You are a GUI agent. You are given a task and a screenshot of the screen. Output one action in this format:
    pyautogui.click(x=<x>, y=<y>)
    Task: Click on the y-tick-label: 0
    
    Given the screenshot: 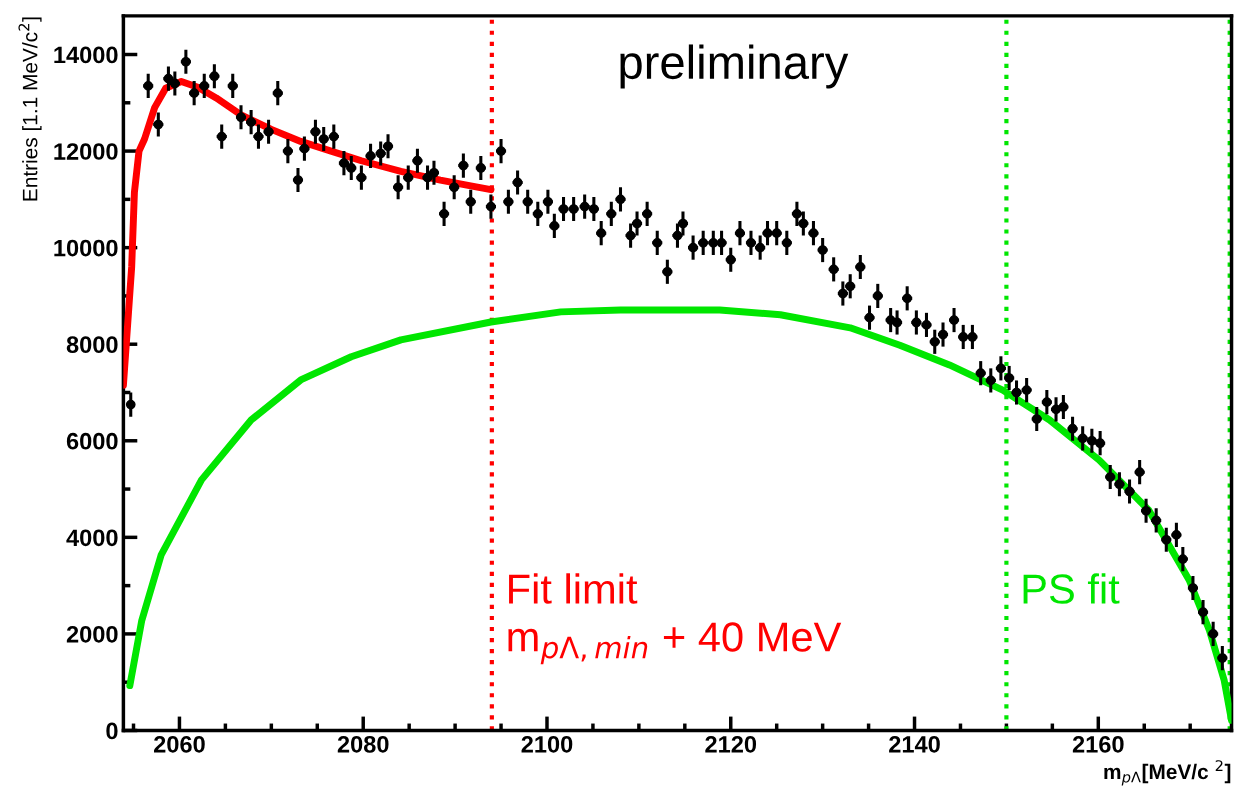 What is the action you would take?
    pyautogui.click(x=112, y=731)
    